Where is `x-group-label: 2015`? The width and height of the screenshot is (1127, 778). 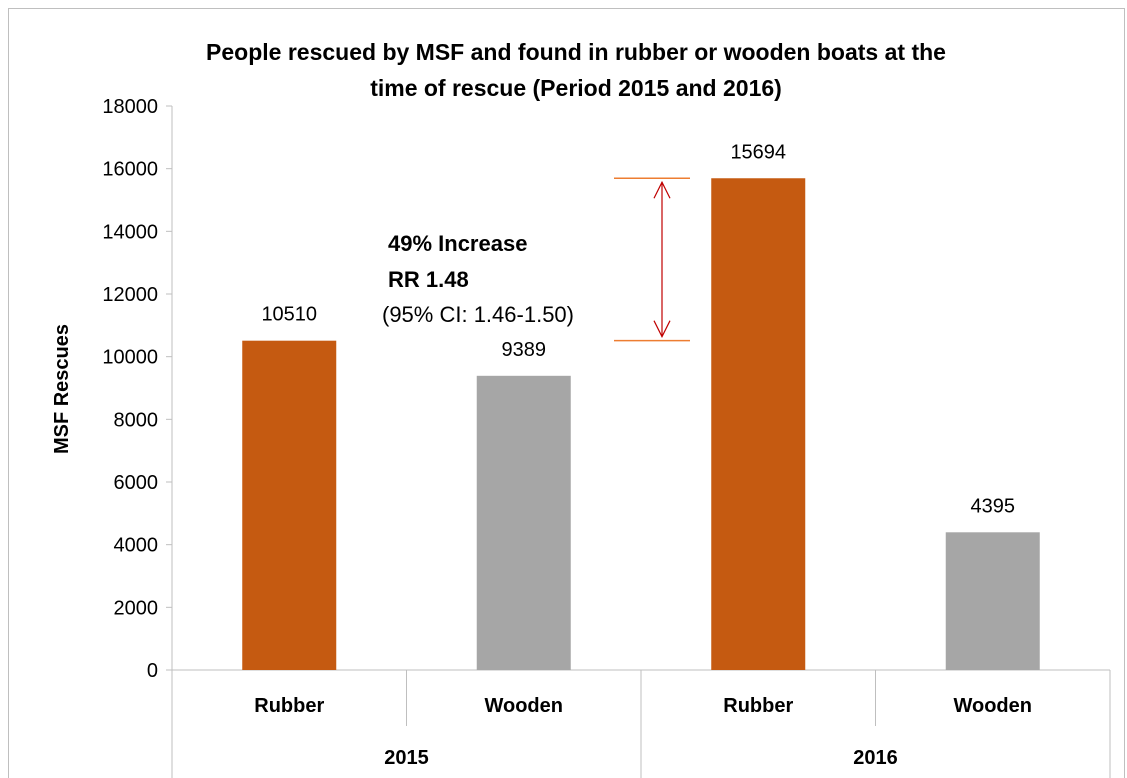 x-group-label: 2015 is located at coordinates (406, 758).